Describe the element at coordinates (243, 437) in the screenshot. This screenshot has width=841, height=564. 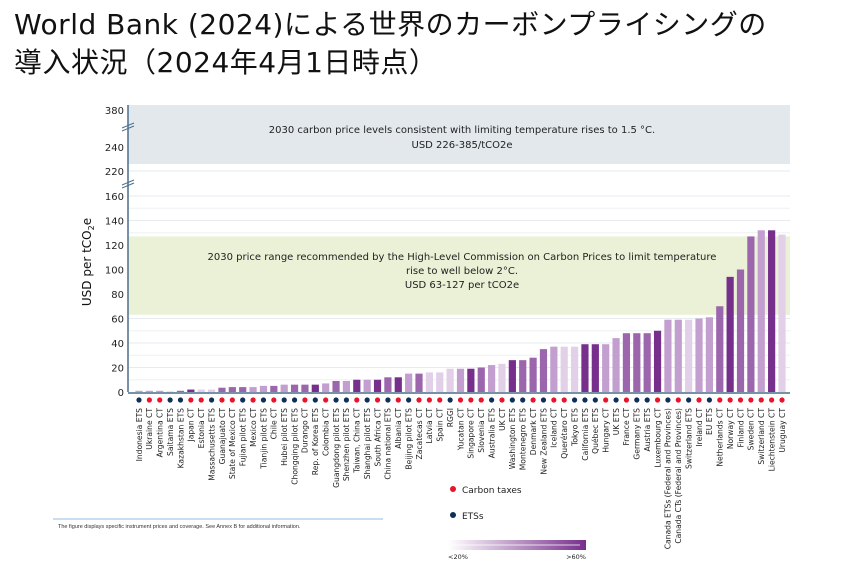
I see `x-tick-label: Fujian pilot ETS` at that location.